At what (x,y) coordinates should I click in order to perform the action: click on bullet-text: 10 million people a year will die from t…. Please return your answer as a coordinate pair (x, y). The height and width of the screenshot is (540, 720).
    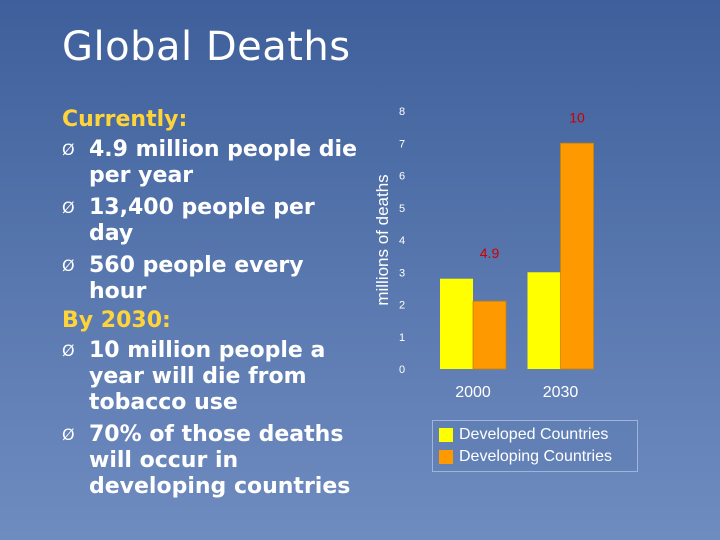
    Looking at the image, I should click on (207, 376).